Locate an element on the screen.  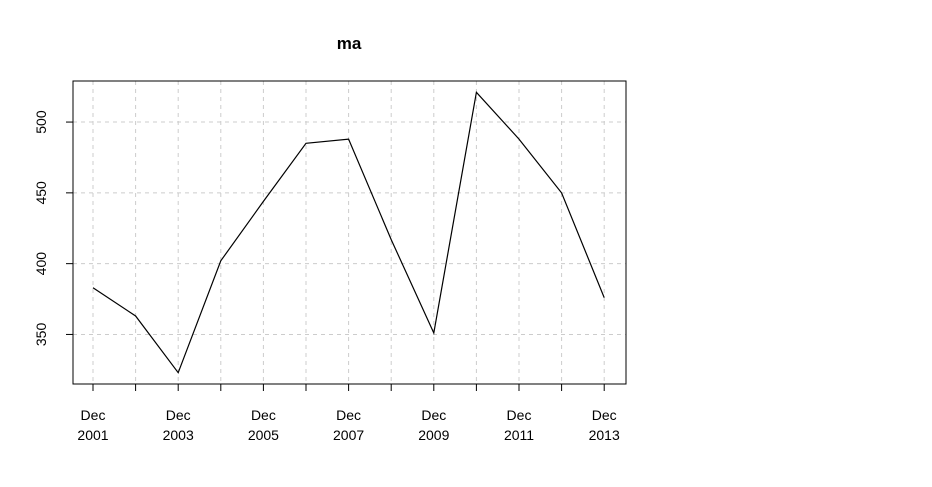
chart-title: ma is located at coordinates (349, 43).